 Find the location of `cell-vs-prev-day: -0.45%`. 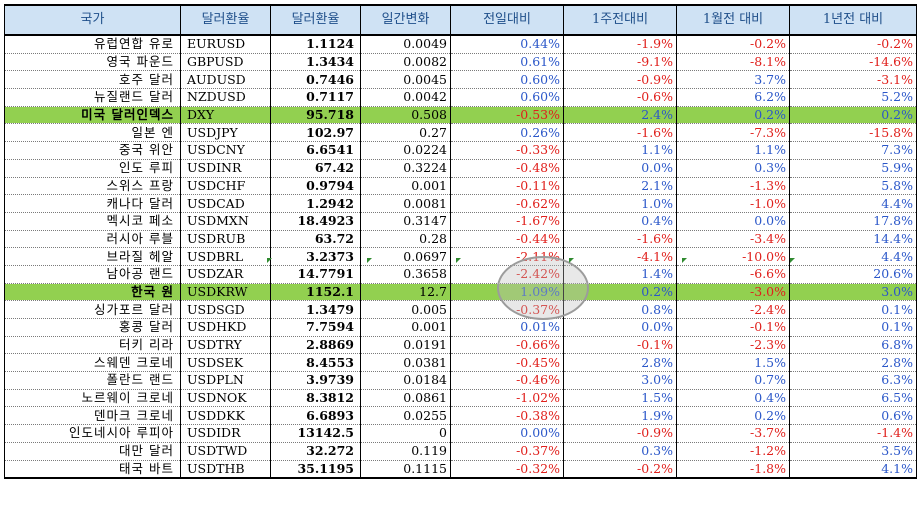

cell-vs-prev-day: -0.45% is located at coordinates (507, 363).